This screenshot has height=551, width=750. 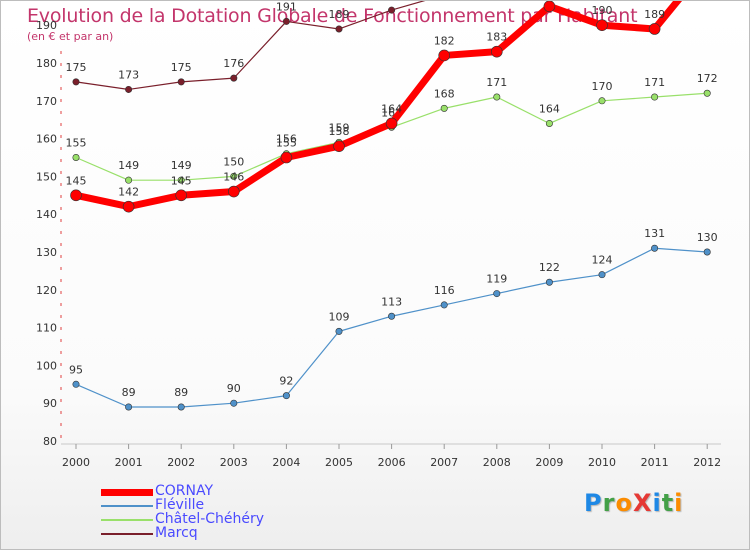 What do you see at coordinates (444, 93) in the screenshot?
I see `data-label-chatel-chehery: 168` at bounding box center [444, 93].